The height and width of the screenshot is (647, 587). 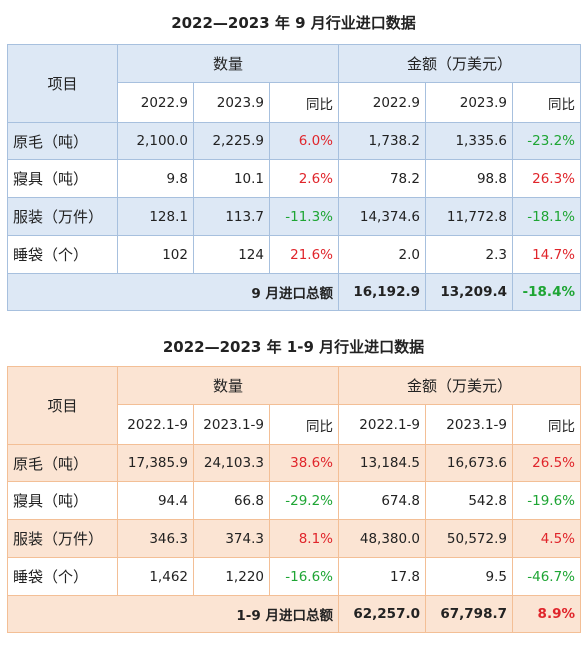 What do you see at coordinates (469, 178) in the screenshot?
I see `cell-a2: 98.8` at bounding box center [469, 178].